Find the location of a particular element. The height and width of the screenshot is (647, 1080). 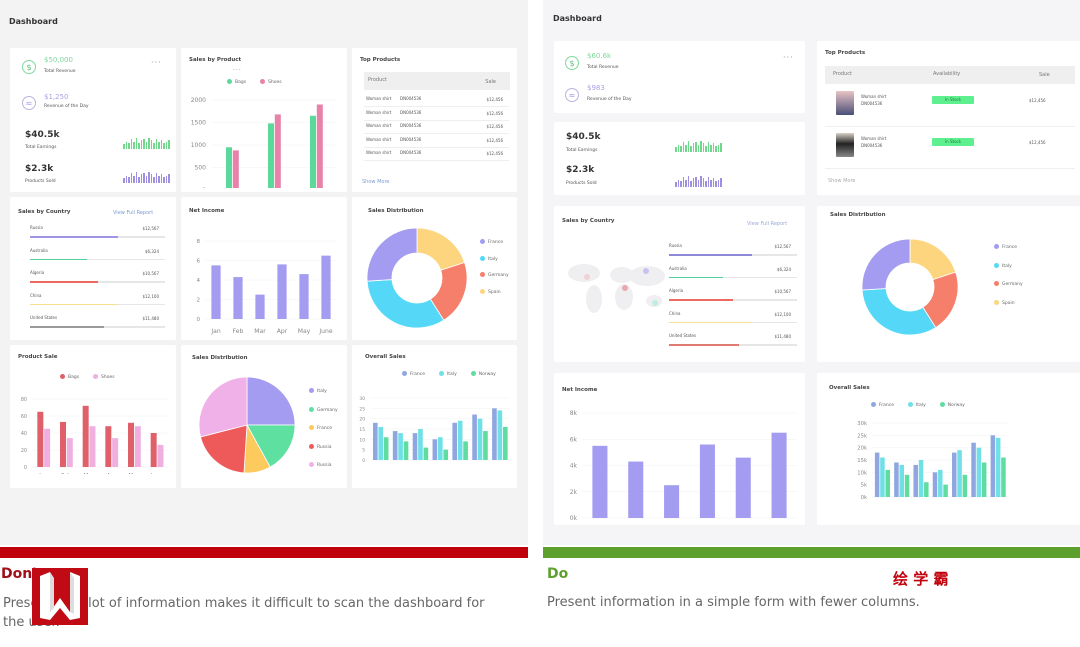

y-tick-label: 2k is located at coordinates (574, 492).